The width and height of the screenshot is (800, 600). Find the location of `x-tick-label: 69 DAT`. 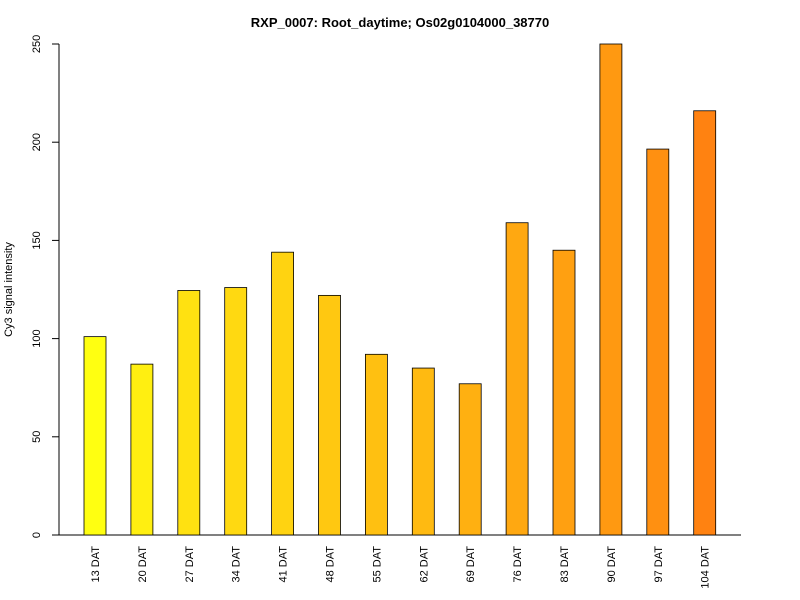

x-tick-label: 69 DAT is located at coordinates (471, 564).